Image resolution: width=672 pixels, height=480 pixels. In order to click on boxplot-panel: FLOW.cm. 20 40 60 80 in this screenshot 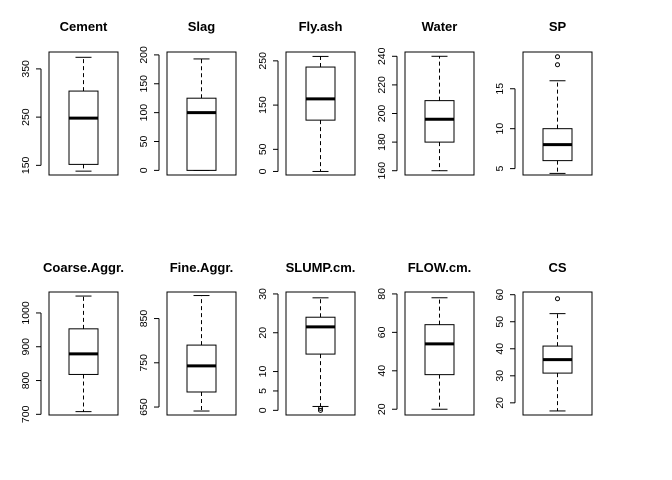, I will do `click(425, 338)`.